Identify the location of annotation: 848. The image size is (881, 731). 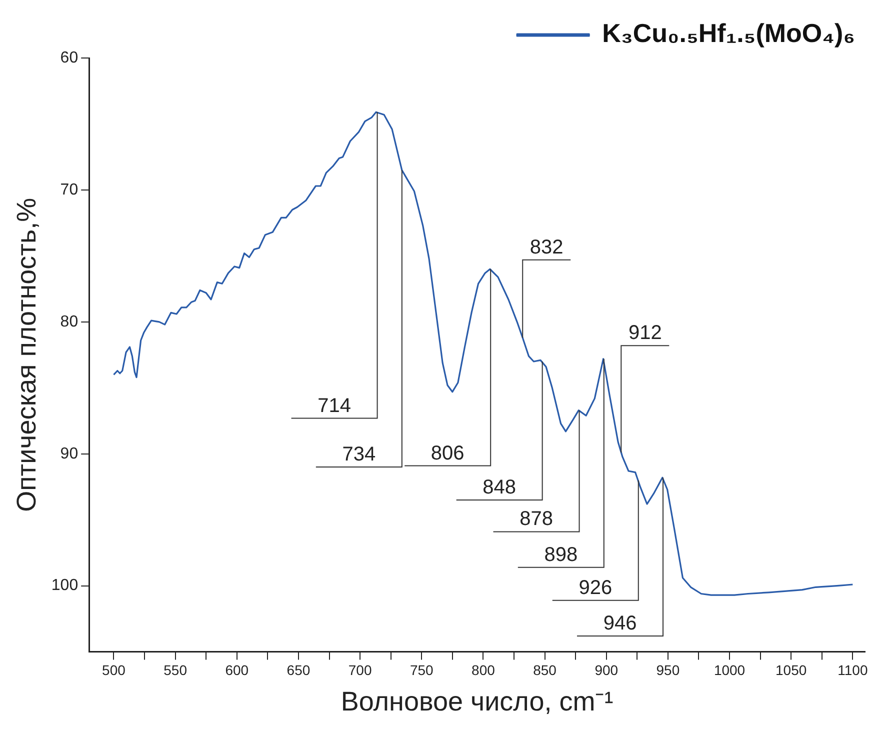
(499, 487).